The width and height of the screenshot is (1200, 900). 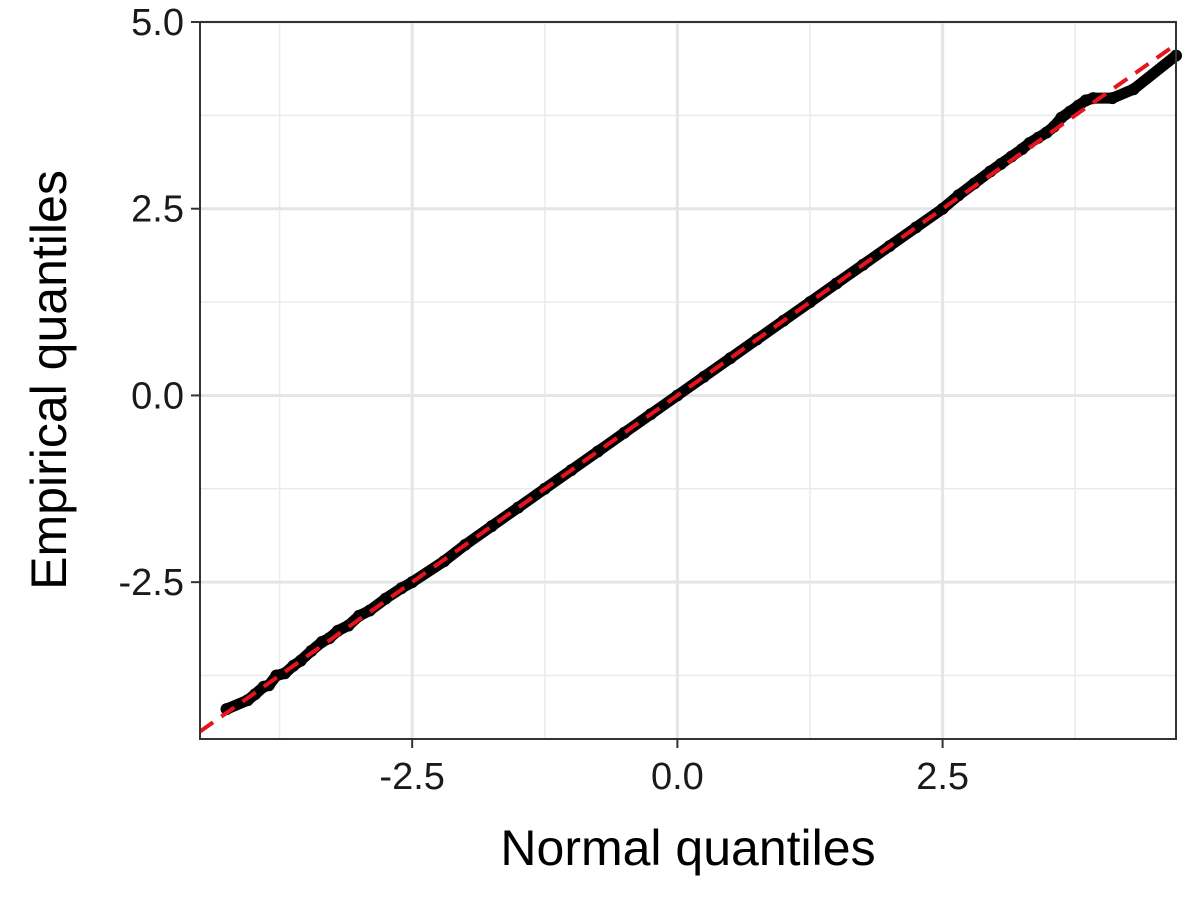 I want to click on x-tick-label: -2.5, so click(x=411, y=777).